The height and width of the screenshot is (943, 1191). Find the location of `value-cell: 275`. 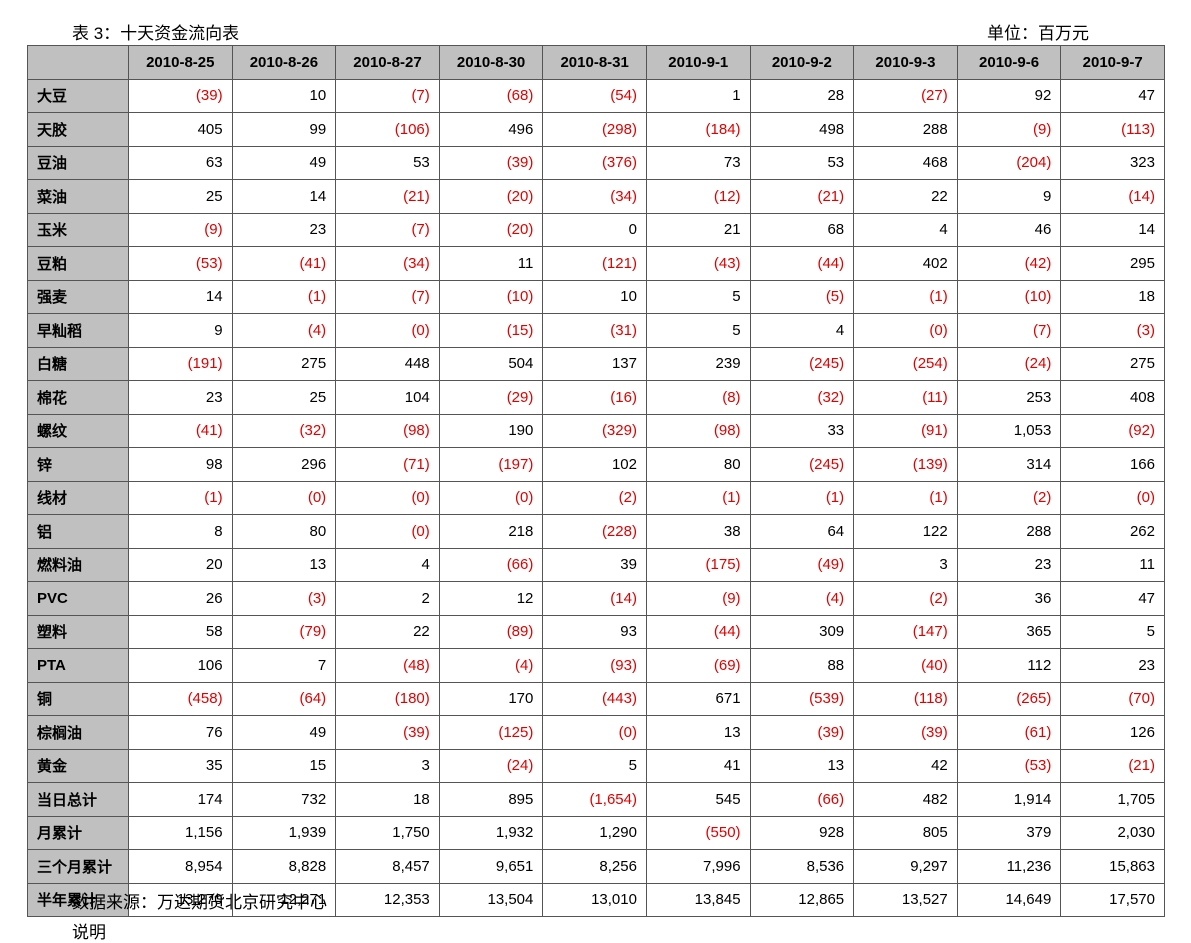

value-cell: 275 is located at coordinates (284, 363).